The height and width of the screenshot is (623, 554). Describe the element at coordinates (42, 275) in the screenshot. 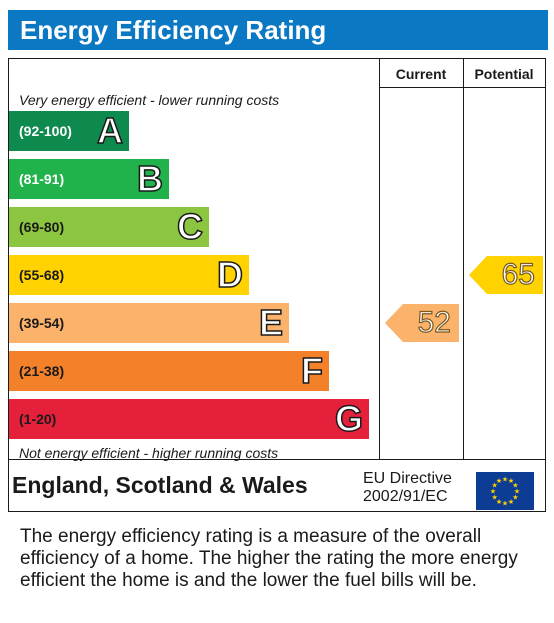

I see `band-range-label: (55-68)` at that location.